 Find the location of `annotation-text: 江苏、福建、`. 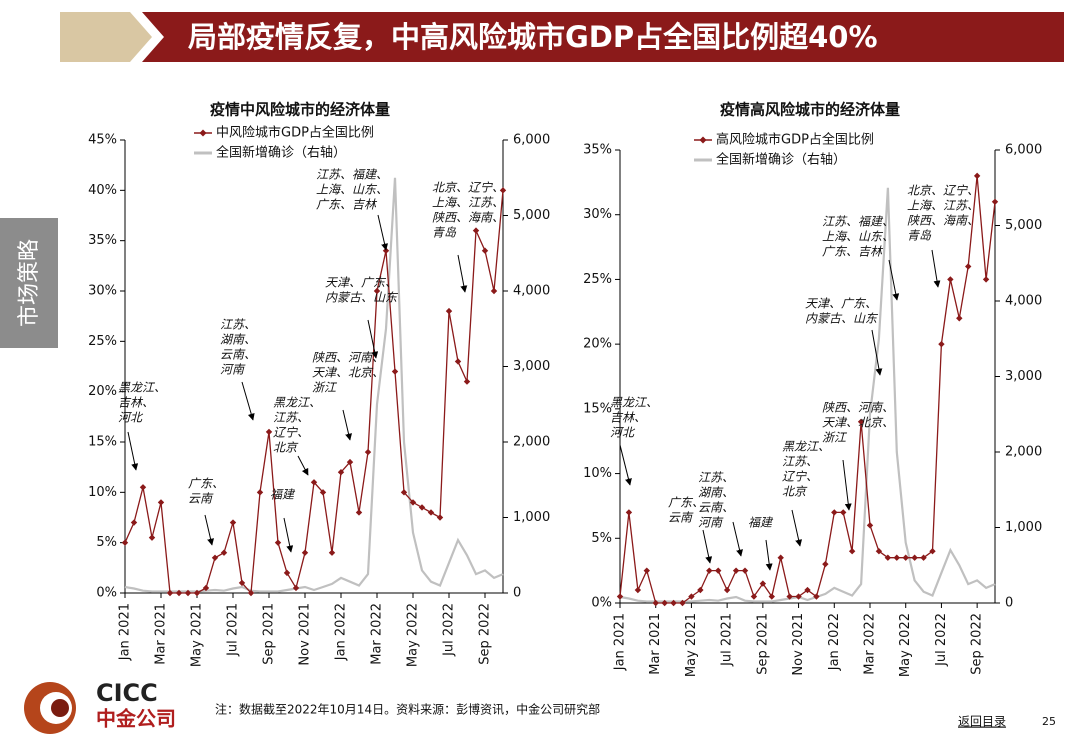

annotation-text: 江苏、福建、 is located at coordinates (858, 222).